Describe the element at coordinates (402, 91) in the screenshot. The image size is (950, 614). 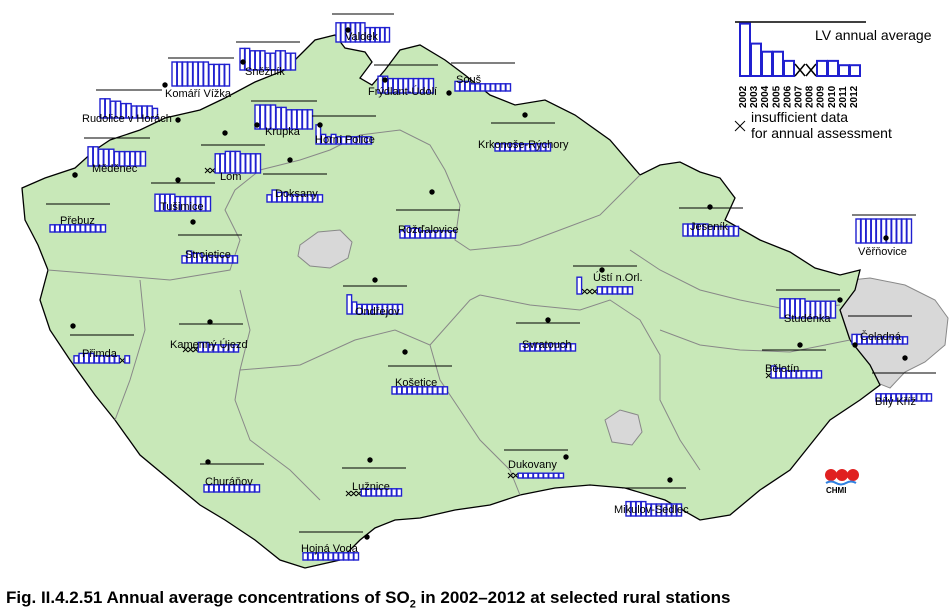
I see `station-label: Frýdlant-Údolí` at that location.